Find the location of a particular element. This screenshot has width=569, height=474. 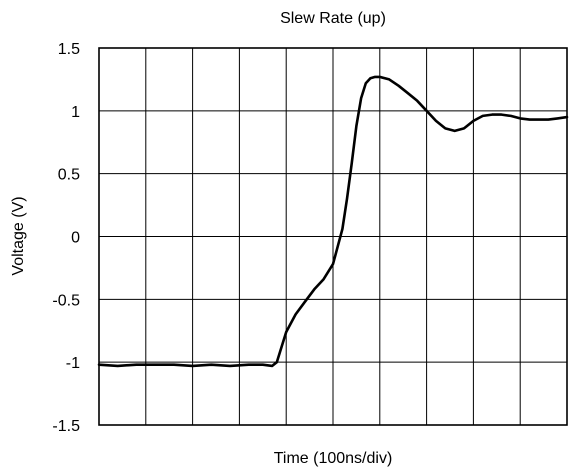

y-tick-labels: -1.5 -1 -0.5 0 0.5 1 1.5 is located at coordinates (66, 238).